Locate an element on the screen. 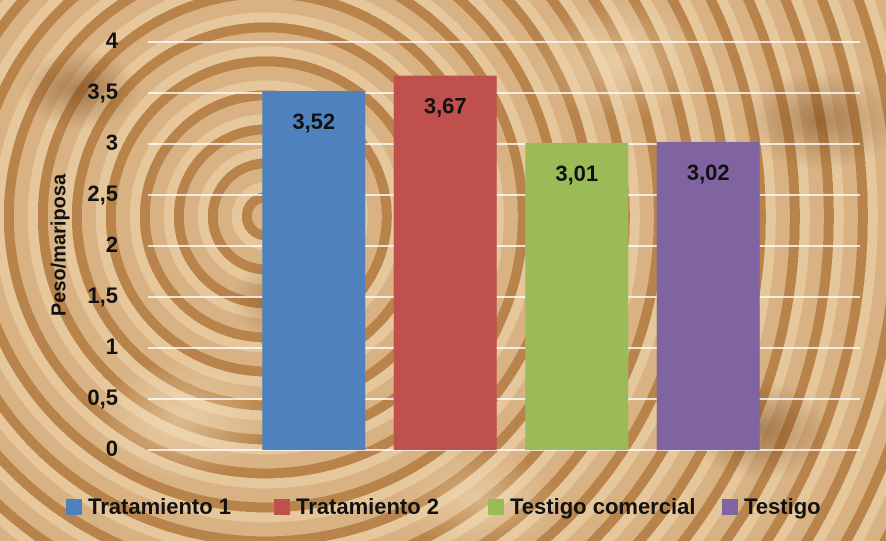 The image size is (886, 541). y-tick-label: 2,5 is located at coordinates (102, 193).